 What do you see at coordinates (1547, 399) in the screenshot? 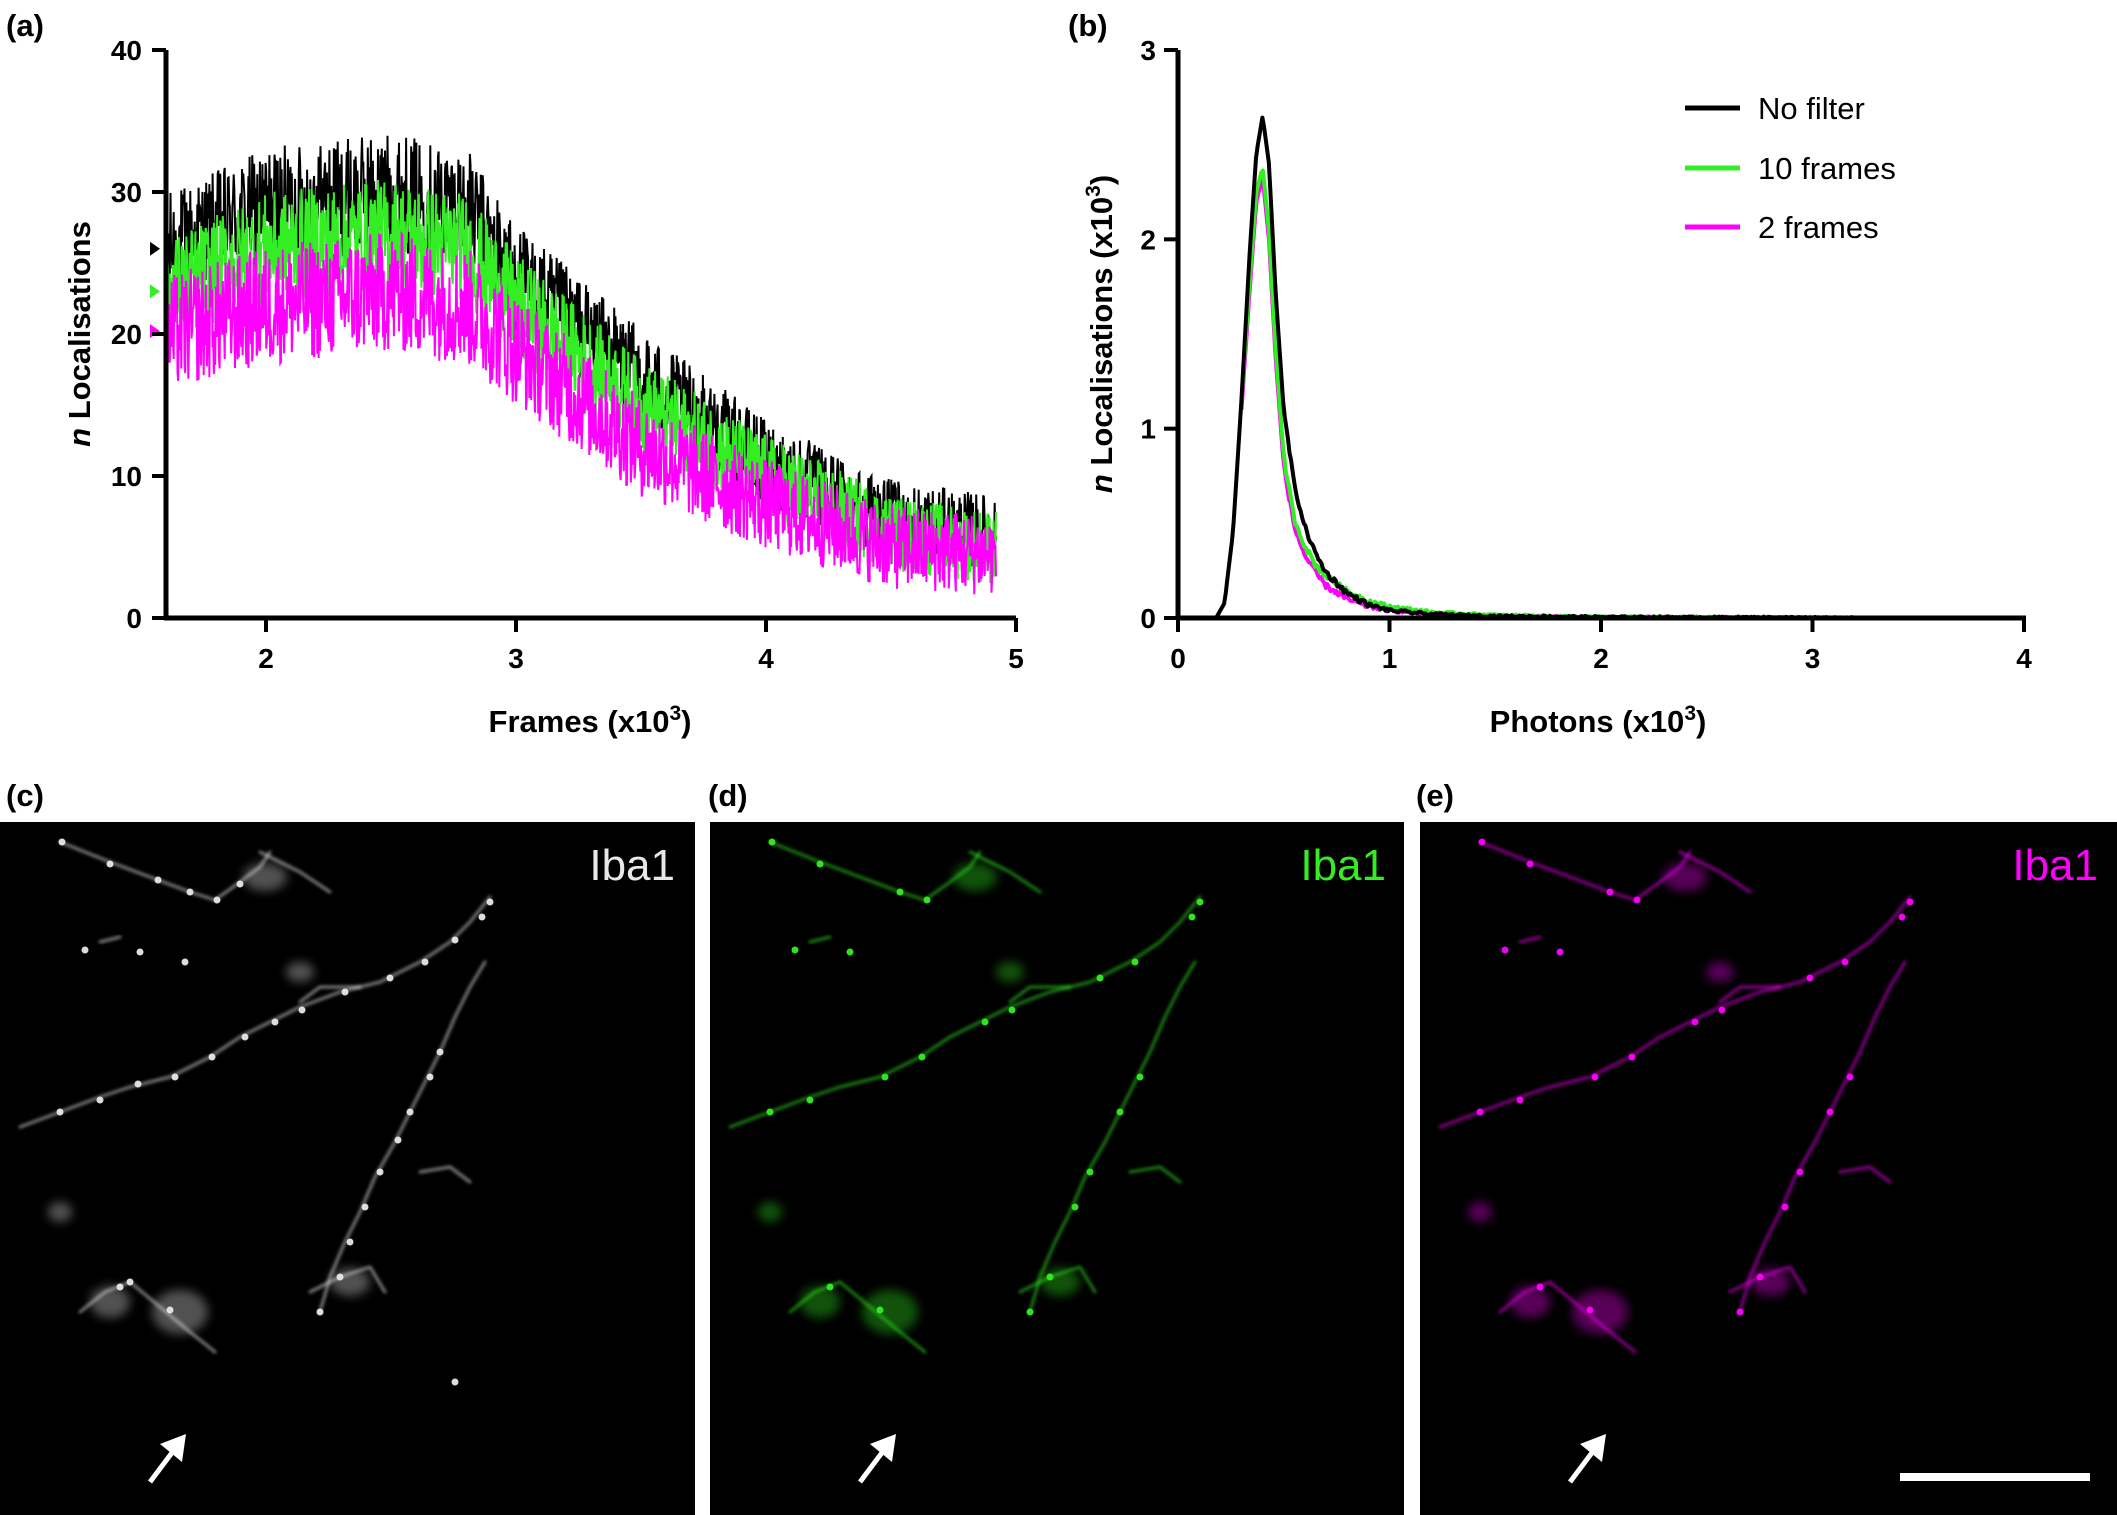
I see `chart-b-series-two-frames` at bounding box center [1547, 399].